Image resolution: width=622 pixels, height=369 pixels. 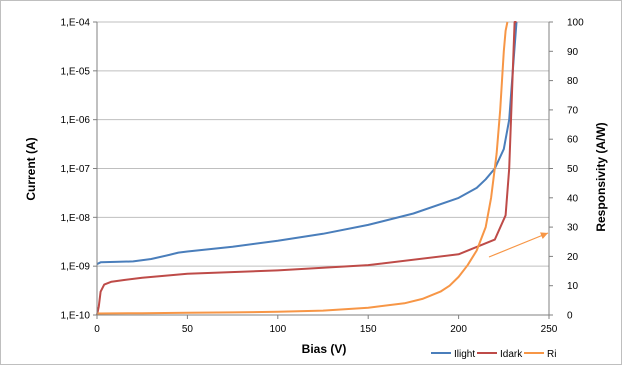 I want to click on legend: Ilight Idark Ri, so click(x=493, y=354).